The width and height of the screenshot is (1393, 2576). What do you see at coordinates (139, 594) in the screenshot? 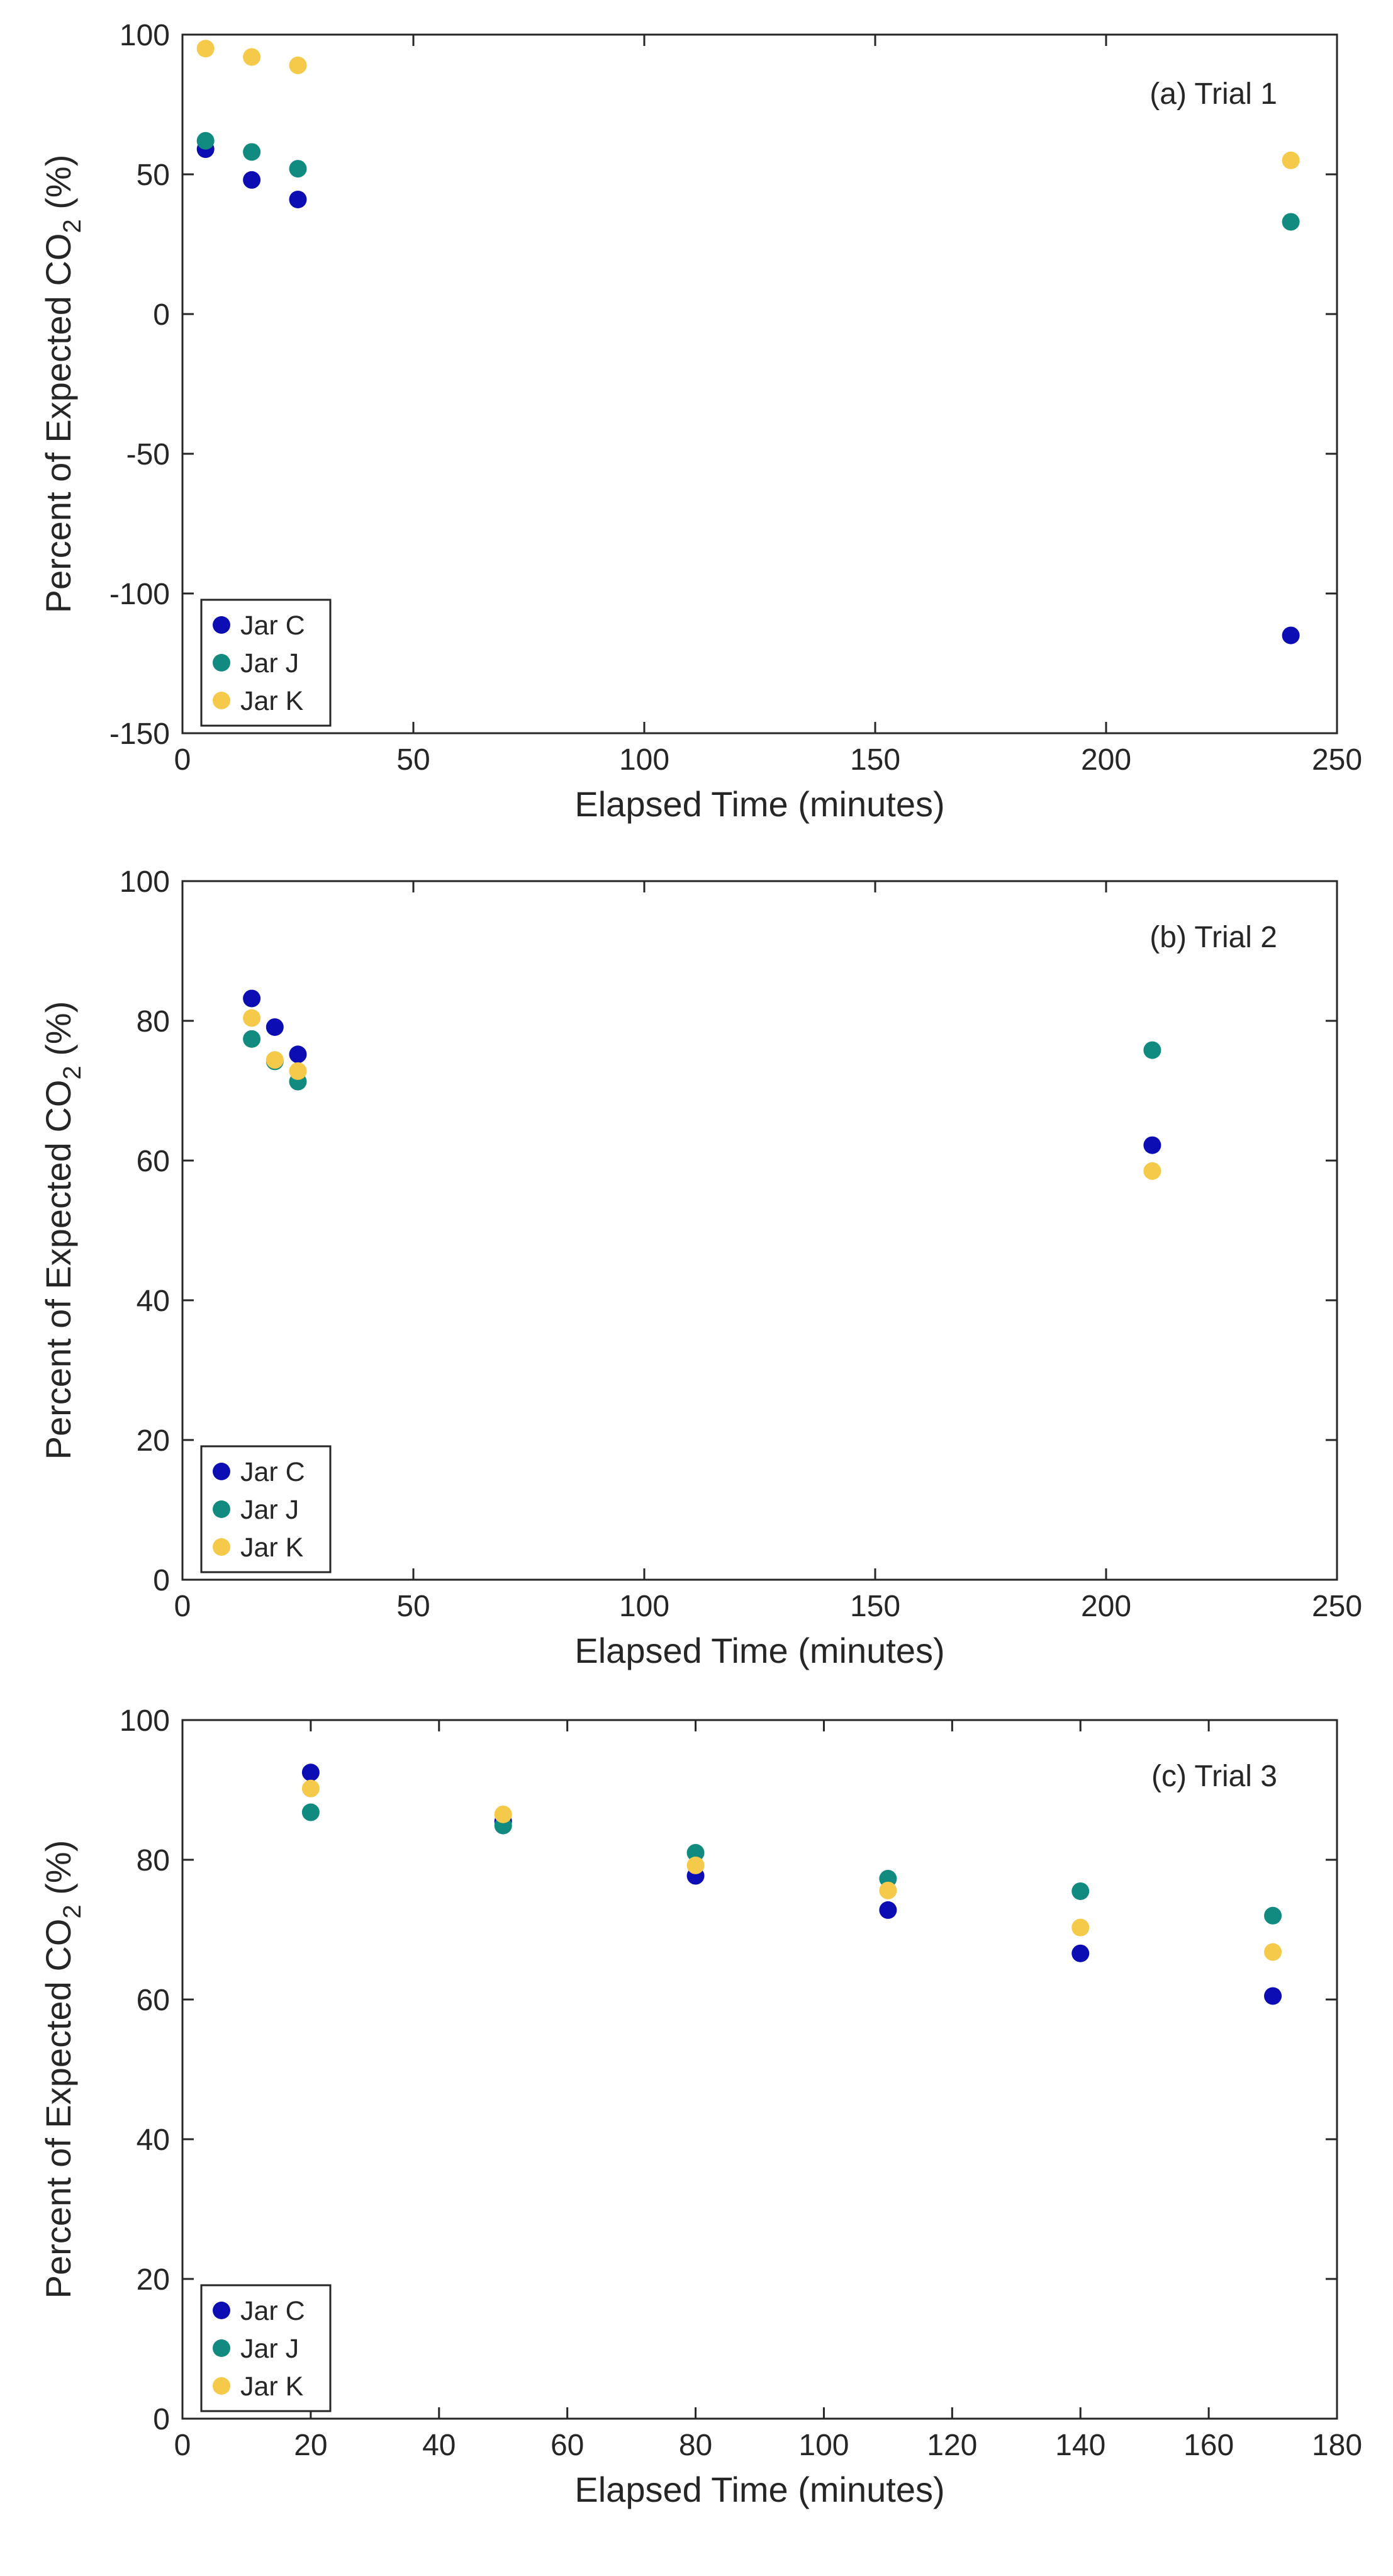
I see `y-tick-label: -100` at bounding box center [139, 594].